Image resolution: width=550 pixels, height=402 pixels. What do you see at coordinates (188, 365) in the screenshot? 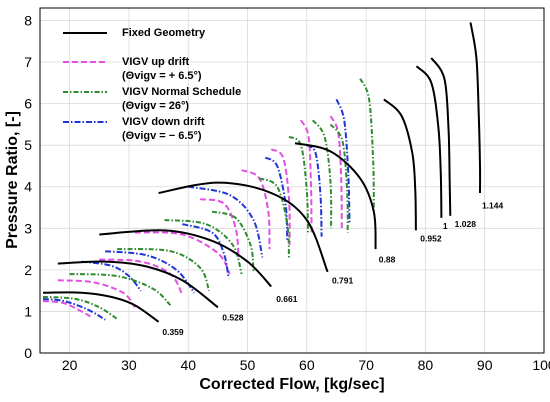
I see `x-tick-label: 40` at bounding box center [188, 365].